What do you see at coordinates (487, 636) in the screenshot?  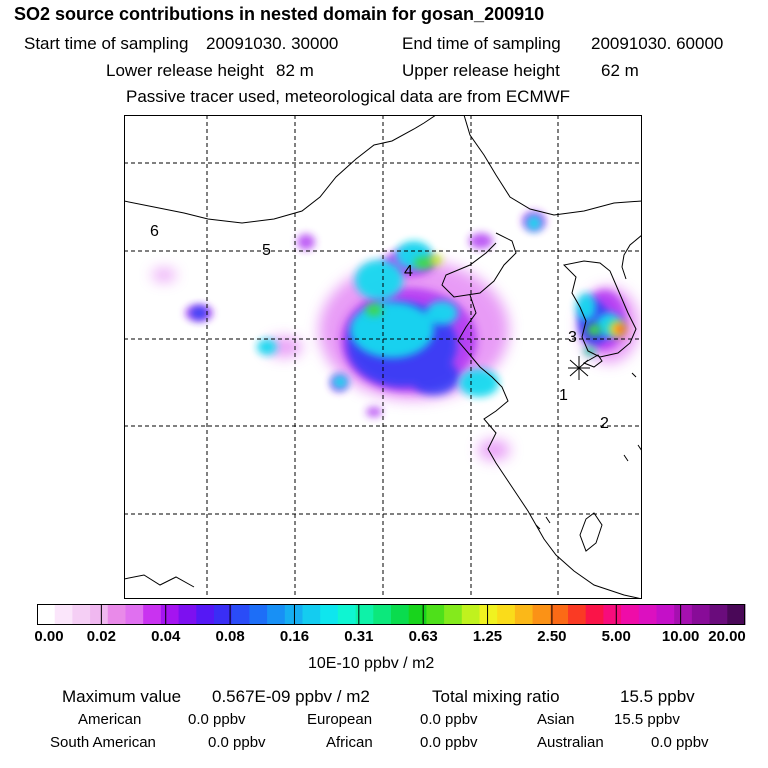 I see `colorbar-tick-label: 1.25` at bounding box center [487, 636].